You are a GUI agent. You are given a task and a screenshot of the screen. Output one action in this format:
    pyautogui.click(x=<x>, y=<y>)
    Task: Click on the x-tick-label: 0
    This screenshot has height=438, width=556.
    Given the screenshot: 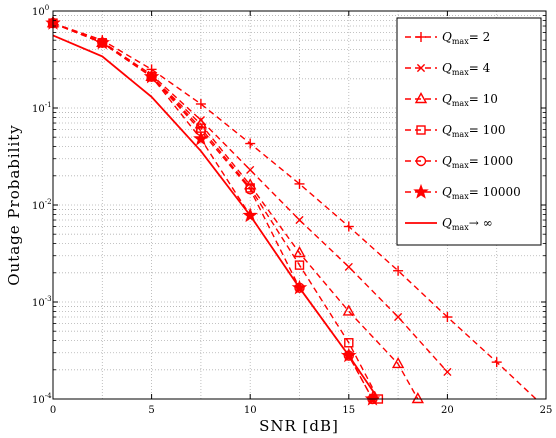 What is the action you would take?
    pyautogui.click(x=53, y=410)
    